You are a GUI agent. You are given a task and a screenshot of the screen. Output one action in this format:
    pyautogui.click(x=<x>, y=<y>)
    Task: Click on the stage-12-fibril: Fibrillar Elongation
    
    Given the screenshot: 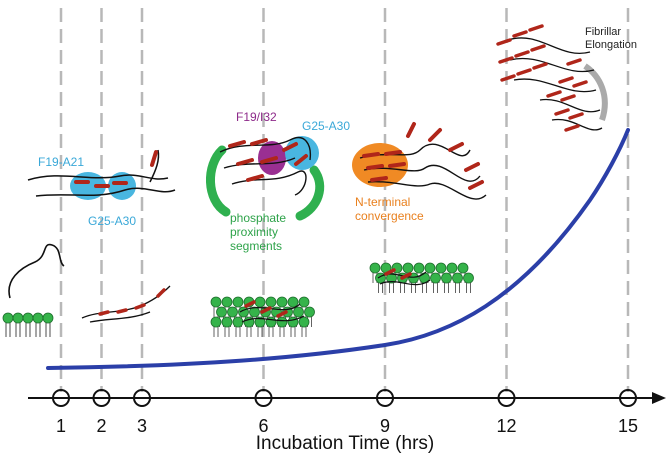 What is the action you would take?
    pyautogui.click(x=566, y=78)
    